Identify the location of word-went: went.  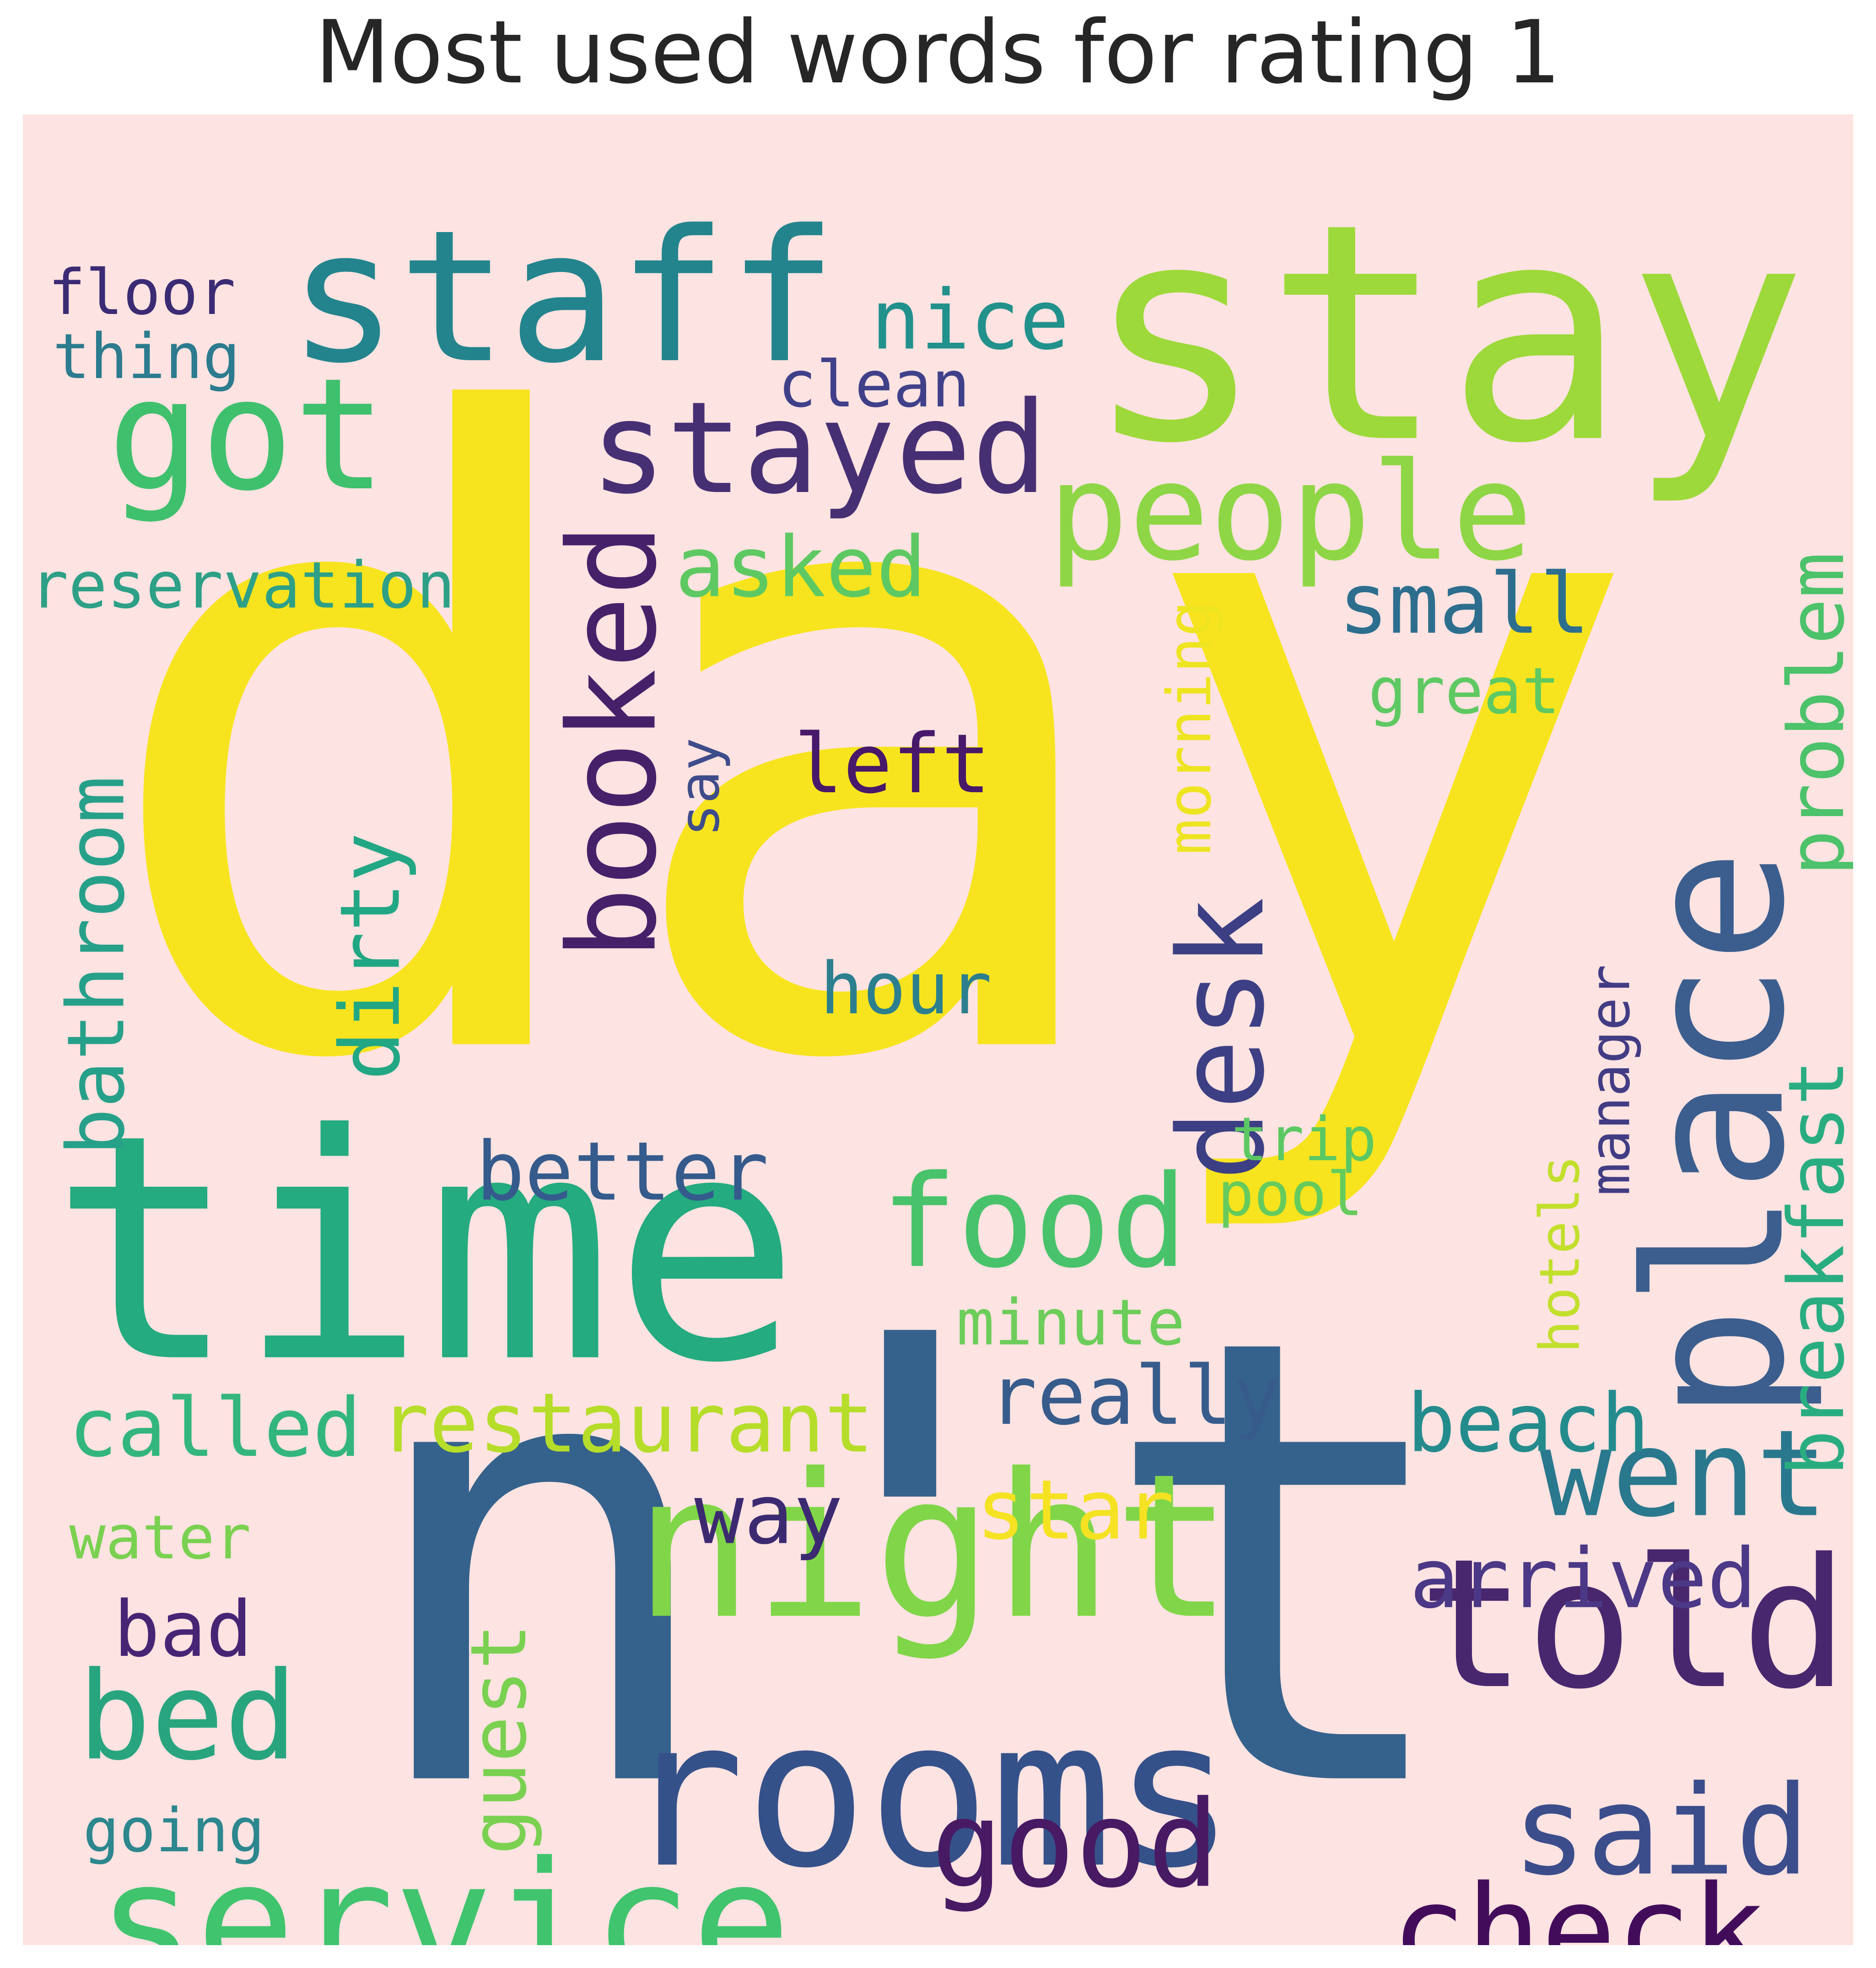
(1684, 1474).